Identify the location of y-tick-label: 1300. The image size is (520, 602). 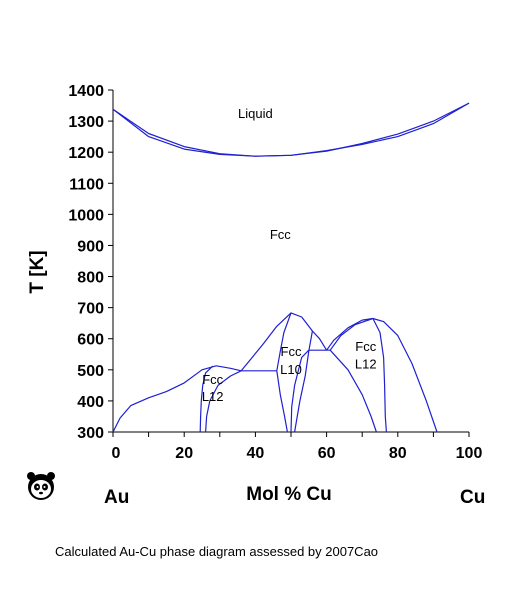
(86, 122).